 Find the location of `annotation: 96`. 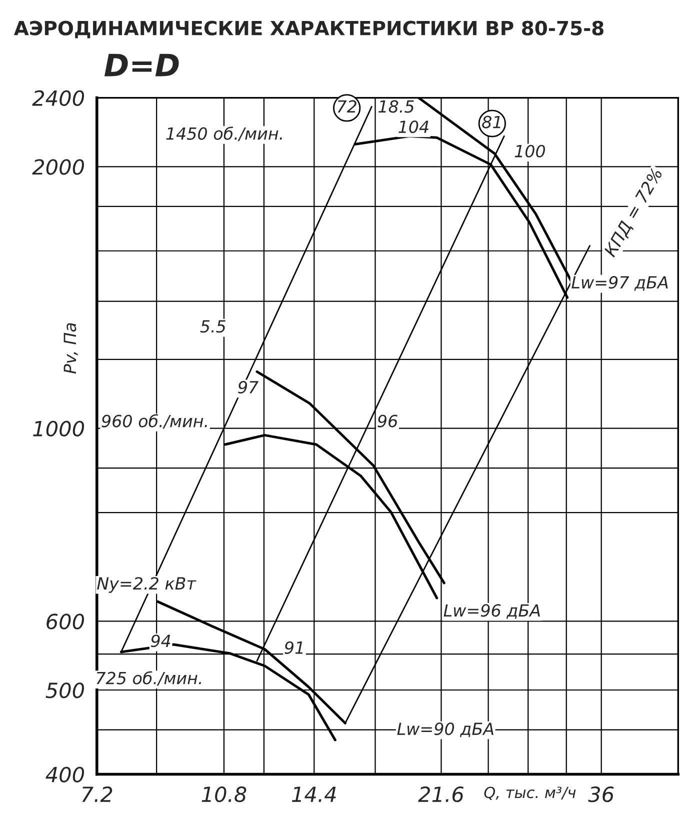

annotation: 96 is located at coordinates (388, 421).